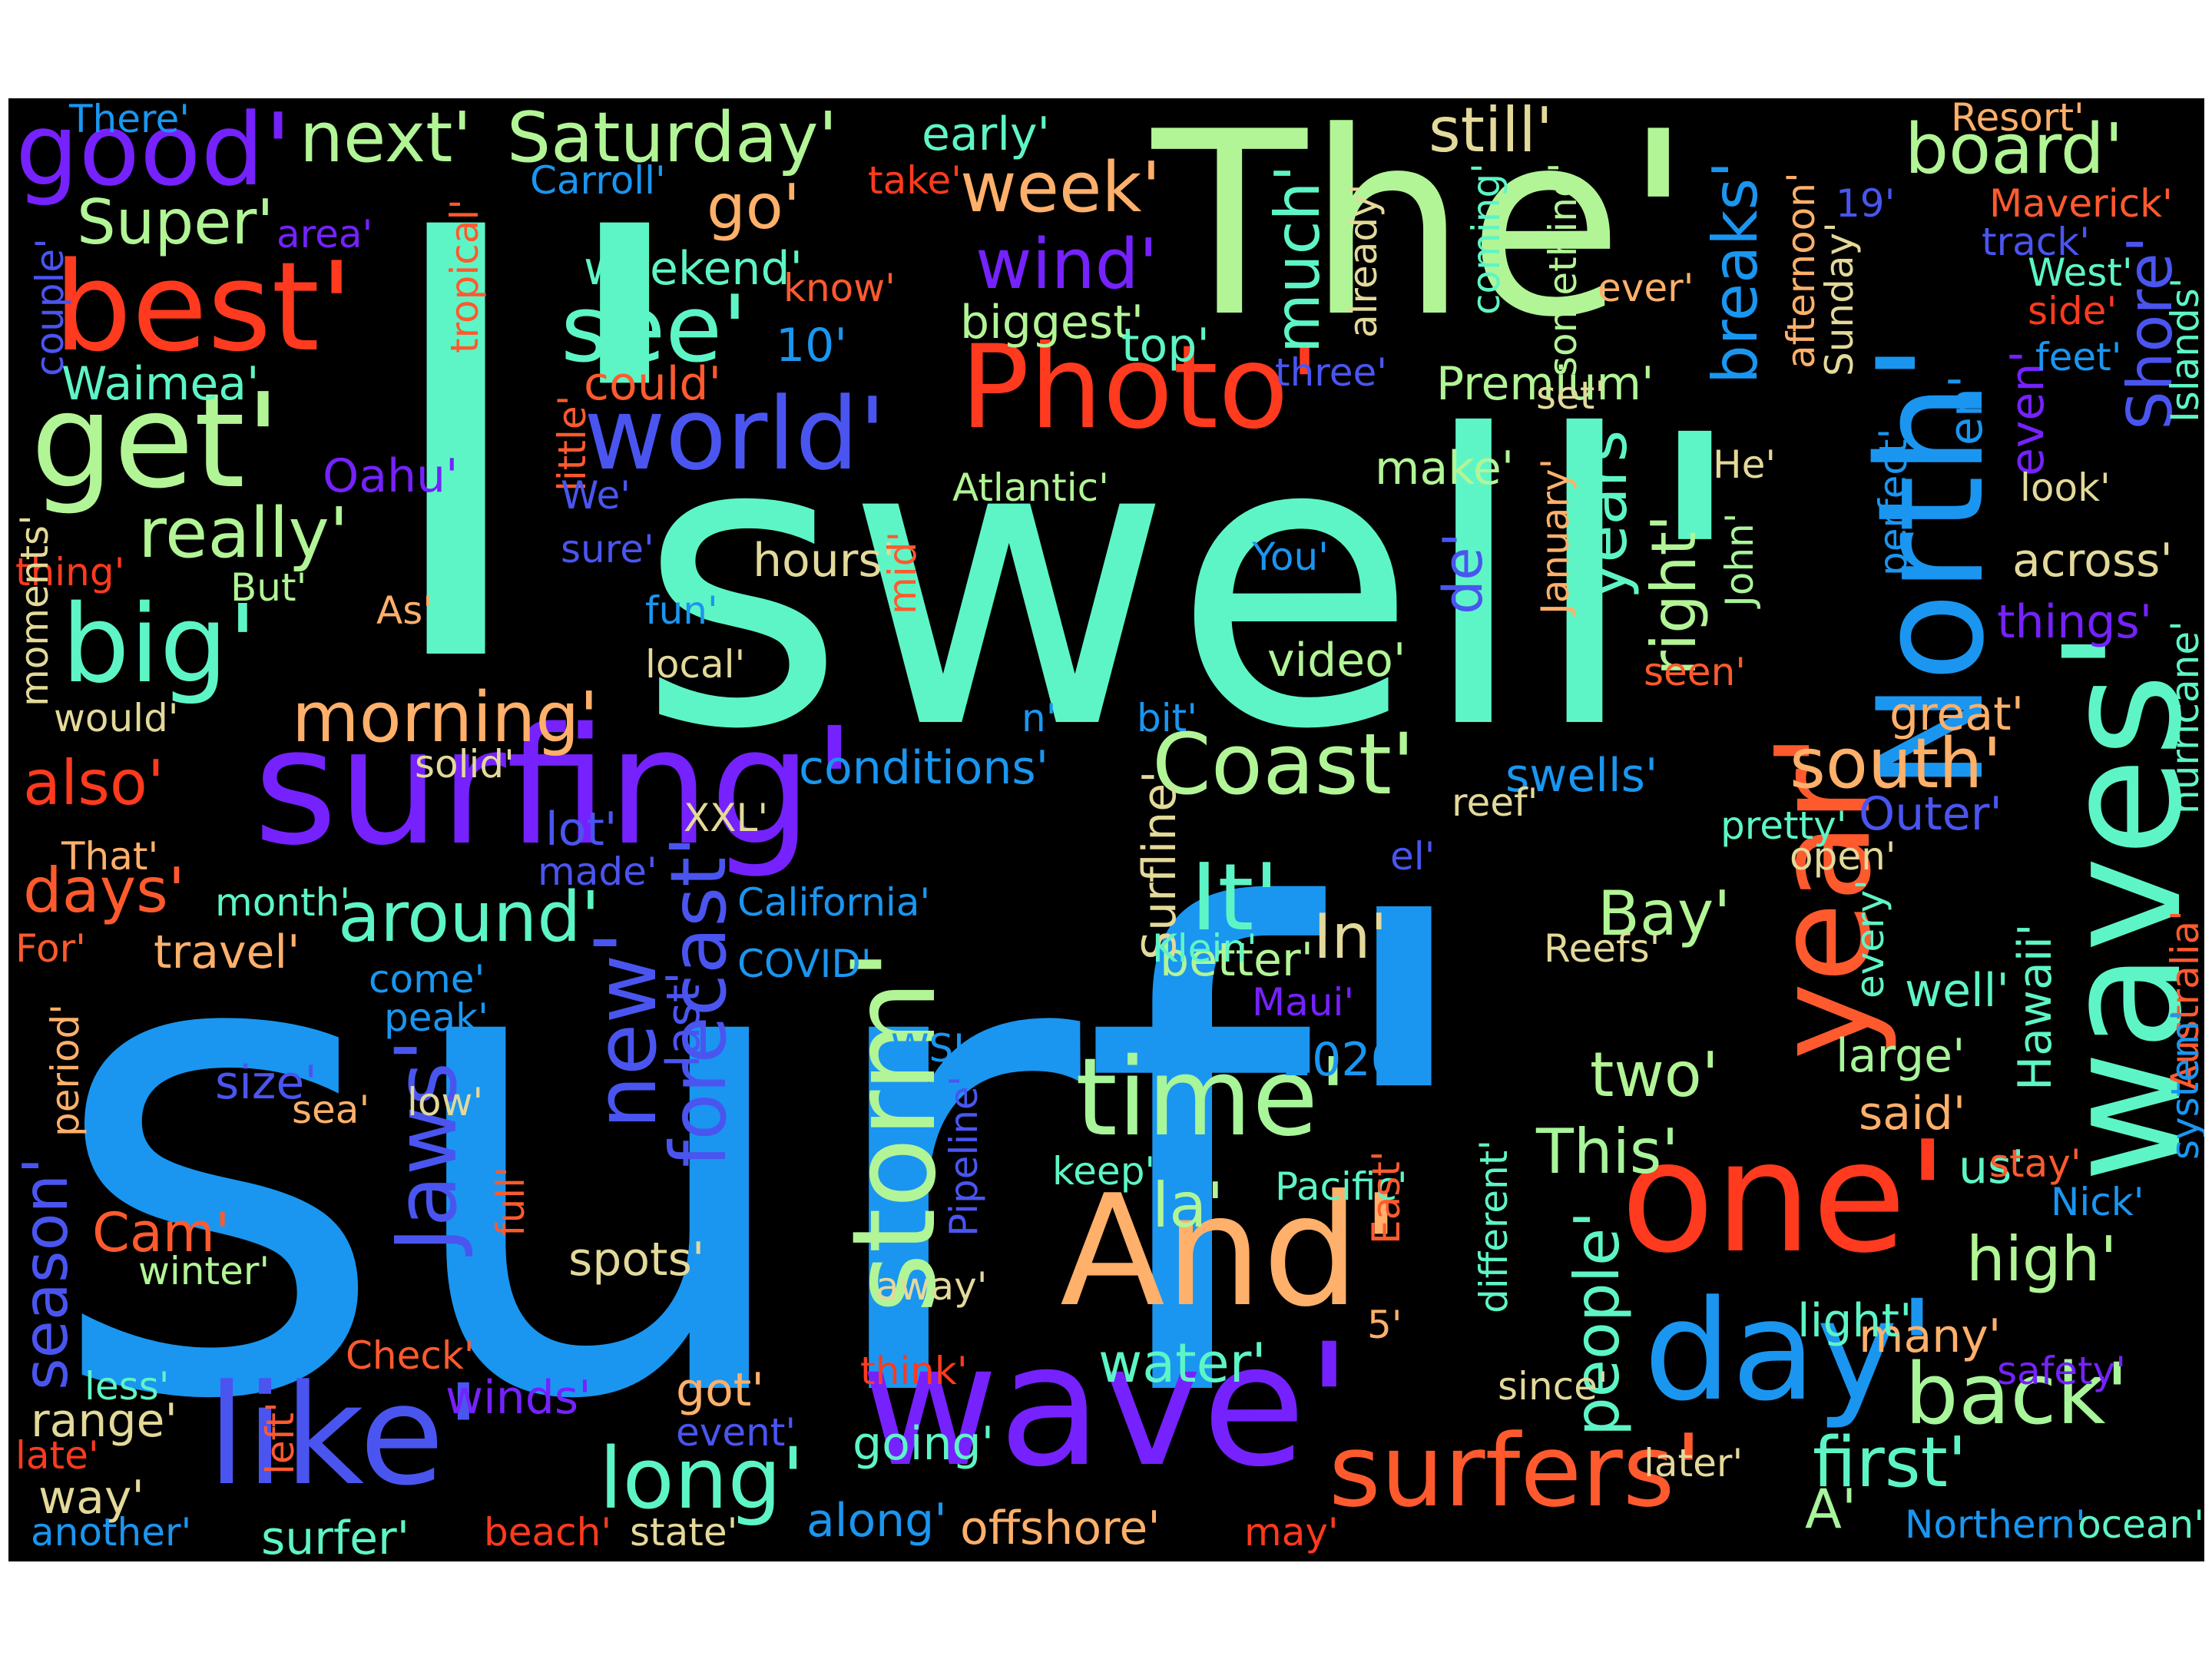 The image size is (2212, 1659). Describe the element at coordinates (1866, 204) in the screenshot. I see `cloud-word: 19'` at that location.